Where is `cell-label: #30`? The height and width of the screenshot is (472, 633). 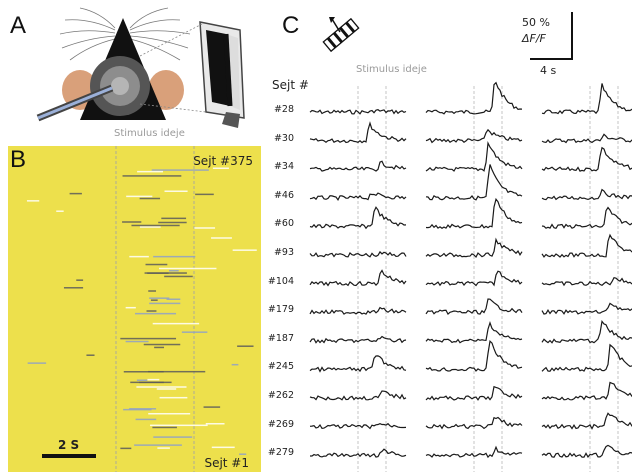 cell-label: #30 is located at coordinates (283, 138).